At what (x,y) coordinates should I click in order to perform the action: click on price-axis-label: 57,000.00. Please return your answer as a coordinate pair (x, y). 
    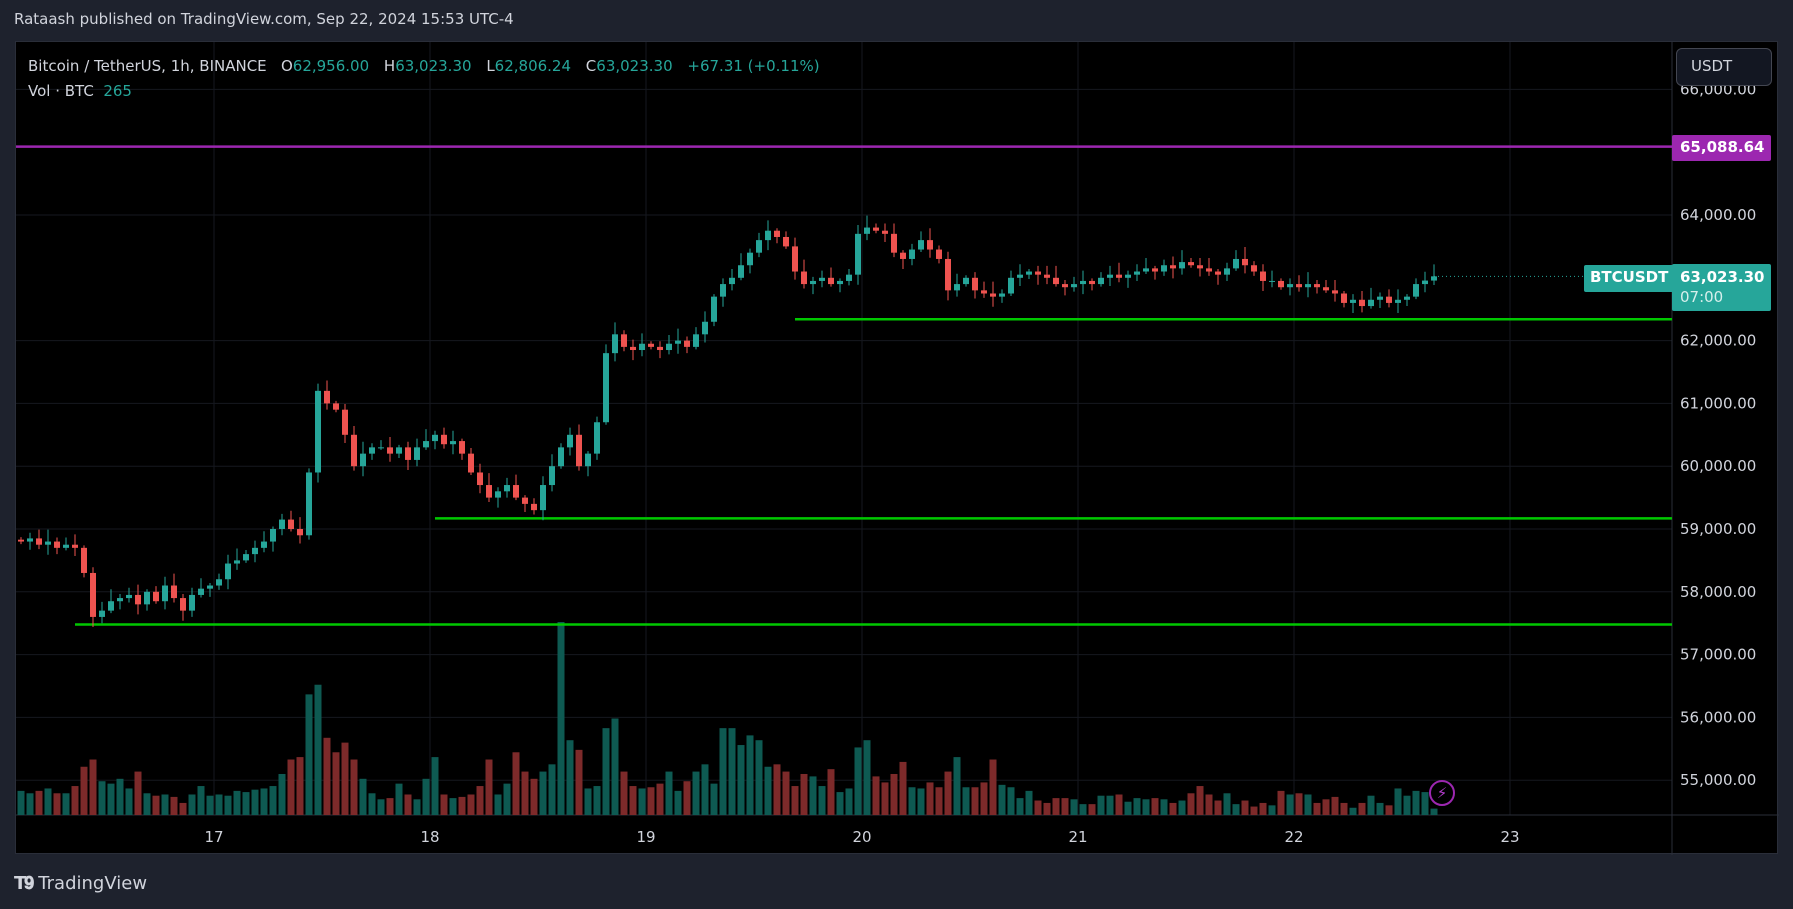
    Looking at the image, I should click on (1718, 655).